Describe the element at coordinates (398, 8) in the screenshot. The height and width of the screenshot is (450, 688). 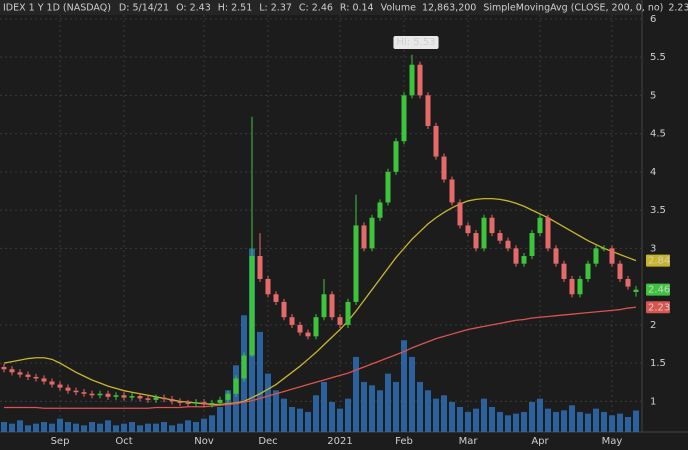
I see `header-text: Volume` at that location.